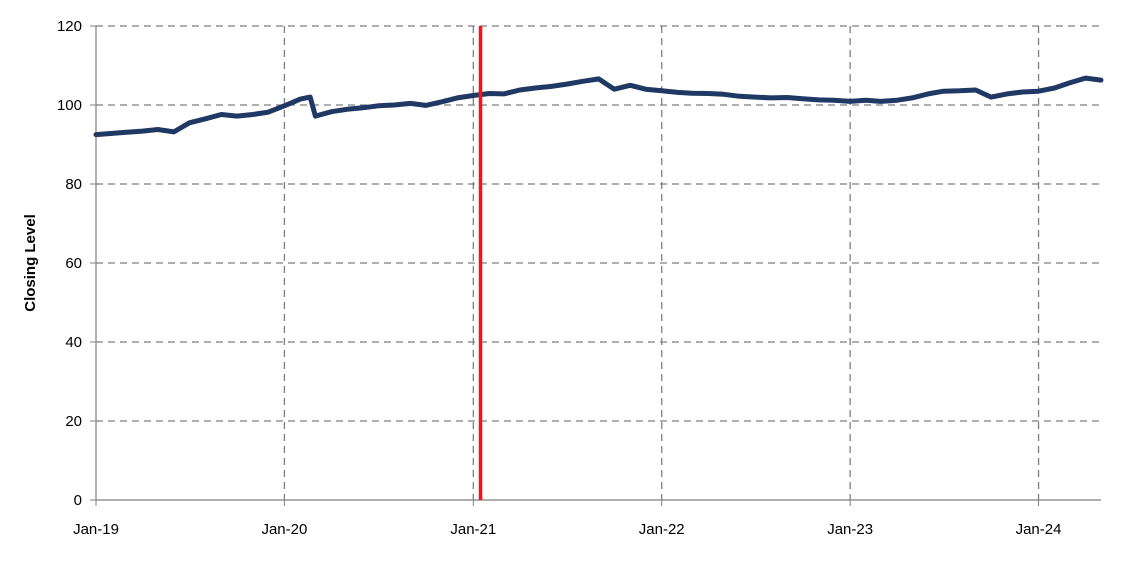 This screenshot has width=1122, height=573. I want to click on y-tick-label: 80, so click(73, 184).